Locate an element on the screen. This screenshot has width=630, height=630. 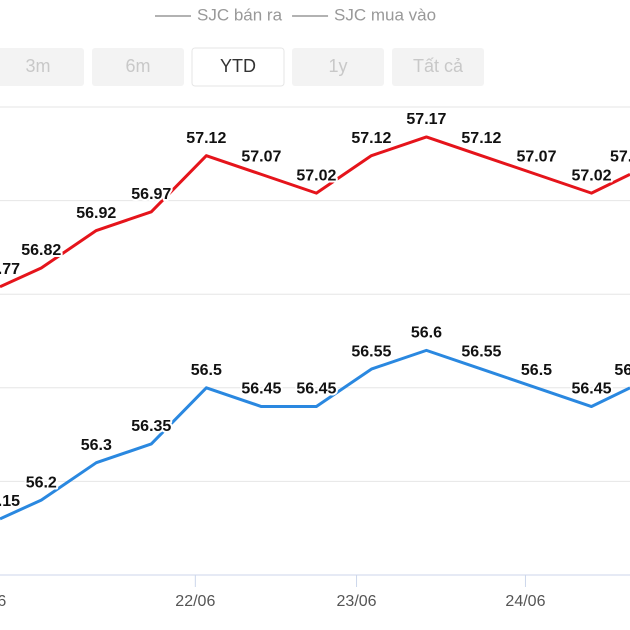
legend-label: SJC mua vào is located at coordinates (385, 14).